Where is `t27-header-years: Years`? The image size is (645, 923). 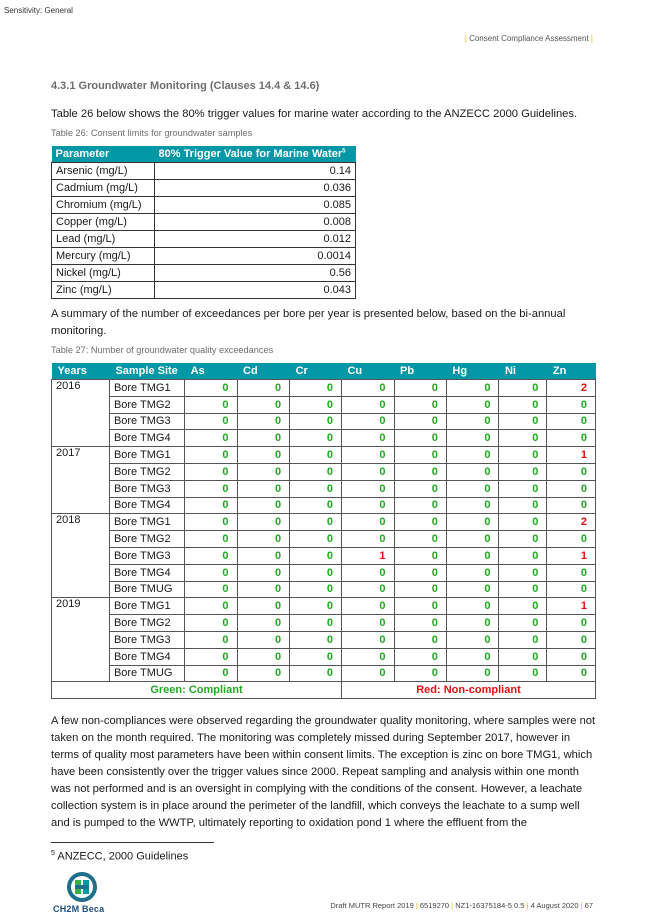 t27-header-years: Years is located at coordinates (80, 371).